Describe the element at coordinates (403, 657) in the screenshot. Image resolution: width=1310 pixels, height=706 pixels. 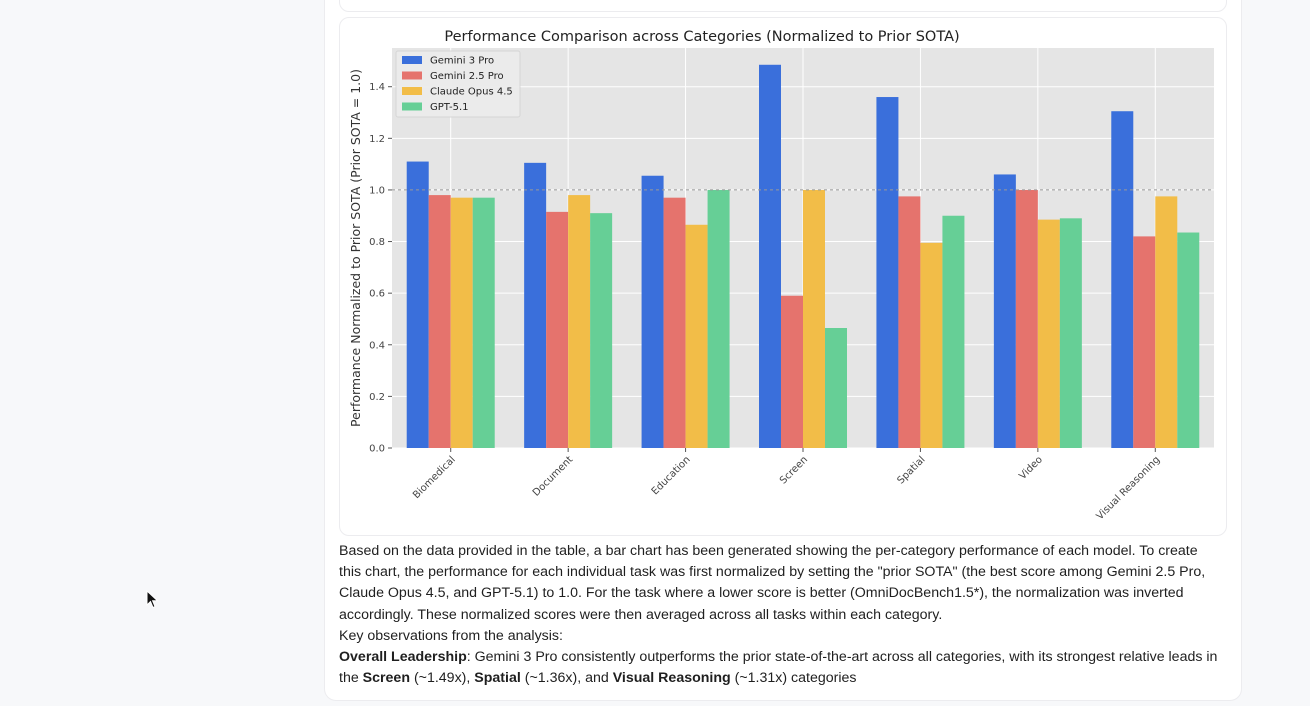
I see `observation-heading: Overall Leadership` at that location.